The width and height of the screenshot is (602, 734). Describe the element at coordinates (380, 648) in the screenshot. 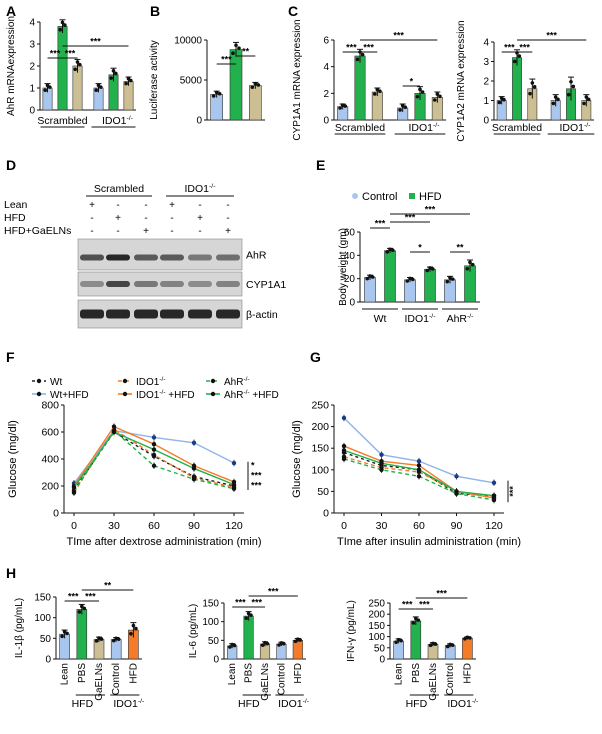

I see `y-tick-label: 50` at that location.